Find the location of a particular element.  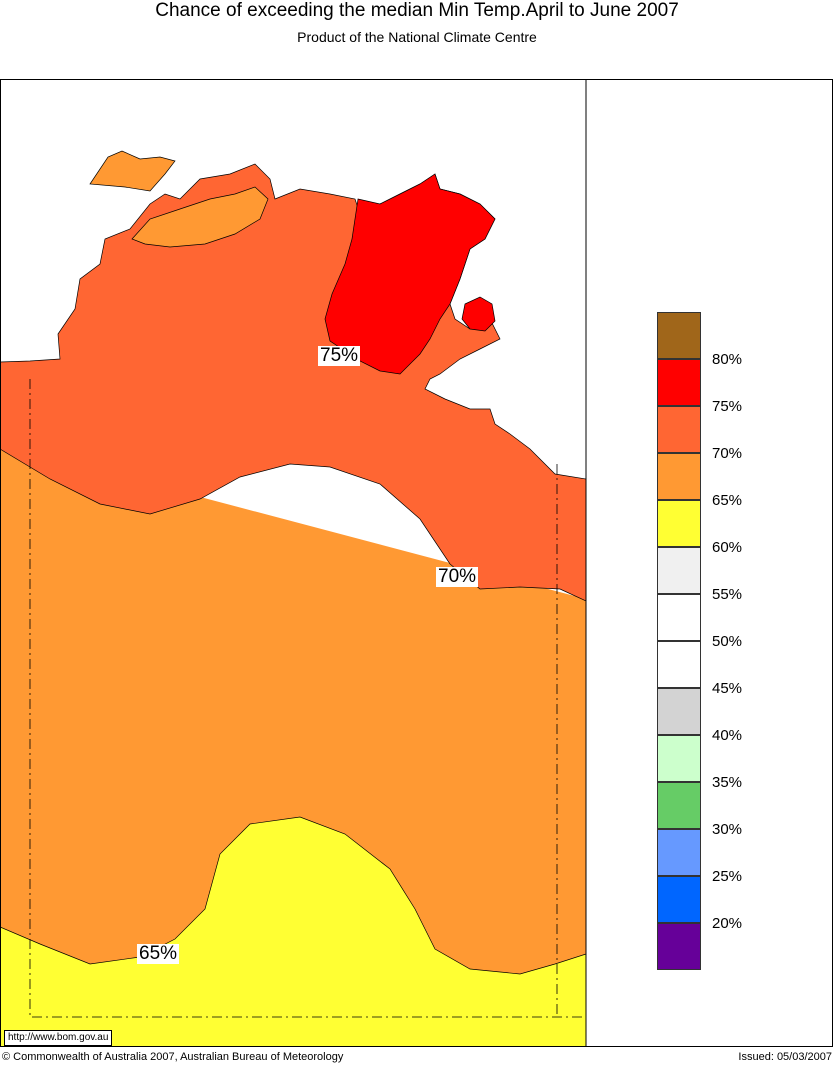

legend-label-45: 45% is located at coordinates (727, 688).